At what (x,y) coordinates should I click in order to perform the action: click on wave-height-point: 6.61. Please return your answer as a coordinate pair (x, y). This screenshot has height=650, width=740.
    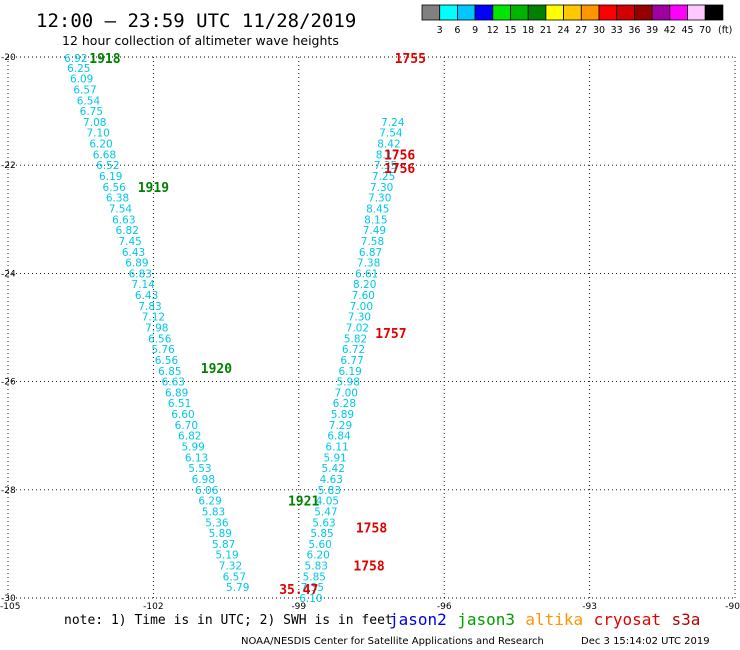
    Looking at the image, I should click on (366, 274).